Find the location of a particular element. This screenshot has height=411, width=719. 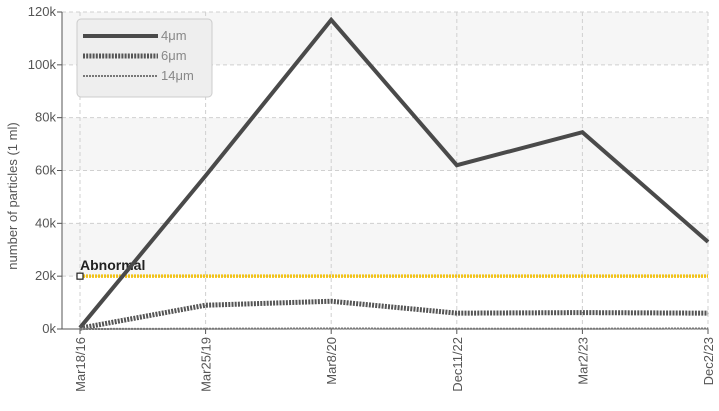

legend: 4μm 6μm 14μm is located at coordinates (144, 58).